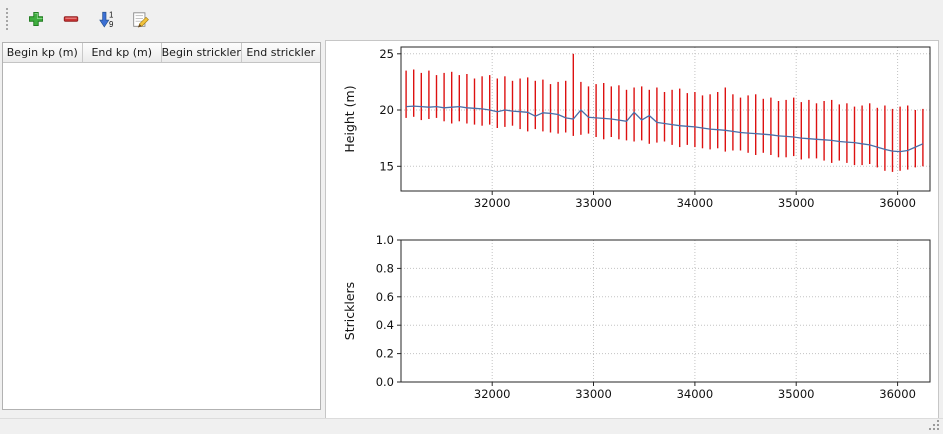  Describe the element at coordinates (122, 52) in the screenshot. I see `column-header-end-kp-m-: End kp (m)` at that location.